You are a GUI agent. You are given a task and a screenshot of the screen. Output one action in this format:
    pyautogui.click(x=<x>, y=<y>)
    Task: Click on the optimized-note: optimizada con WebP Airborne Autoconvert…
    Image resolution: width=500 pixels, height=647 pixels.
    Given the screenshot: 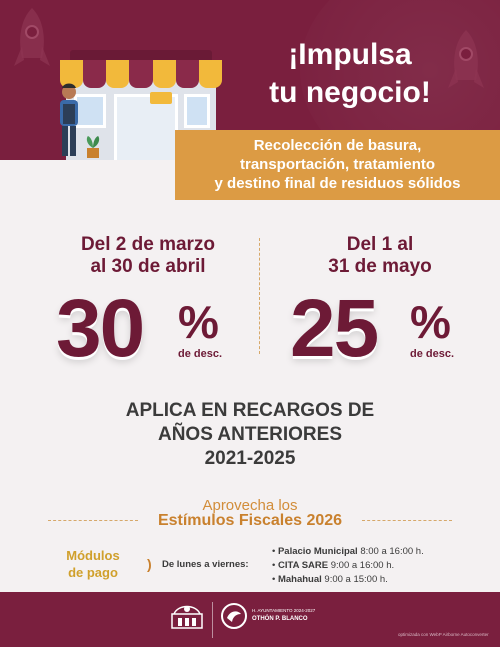 What is the action you would take?
    pyautogui.click(x=443, y=634)
    